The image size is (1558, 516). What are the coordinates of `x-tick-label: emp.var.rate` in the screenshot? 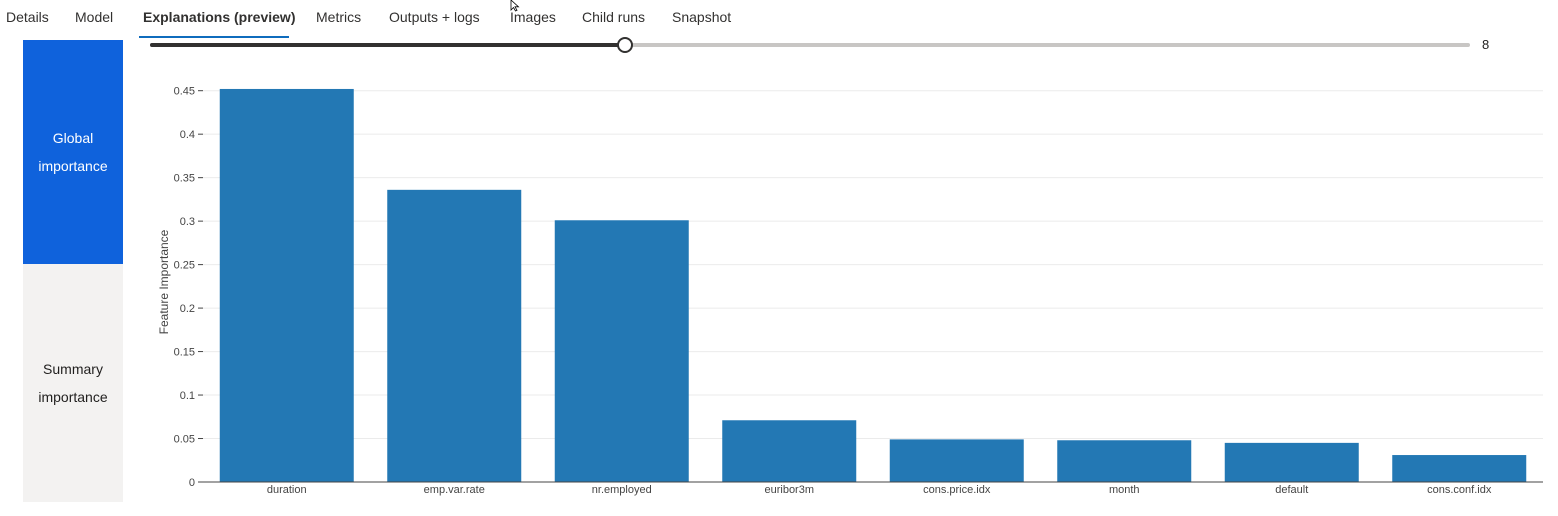 It's located at (454, 490).